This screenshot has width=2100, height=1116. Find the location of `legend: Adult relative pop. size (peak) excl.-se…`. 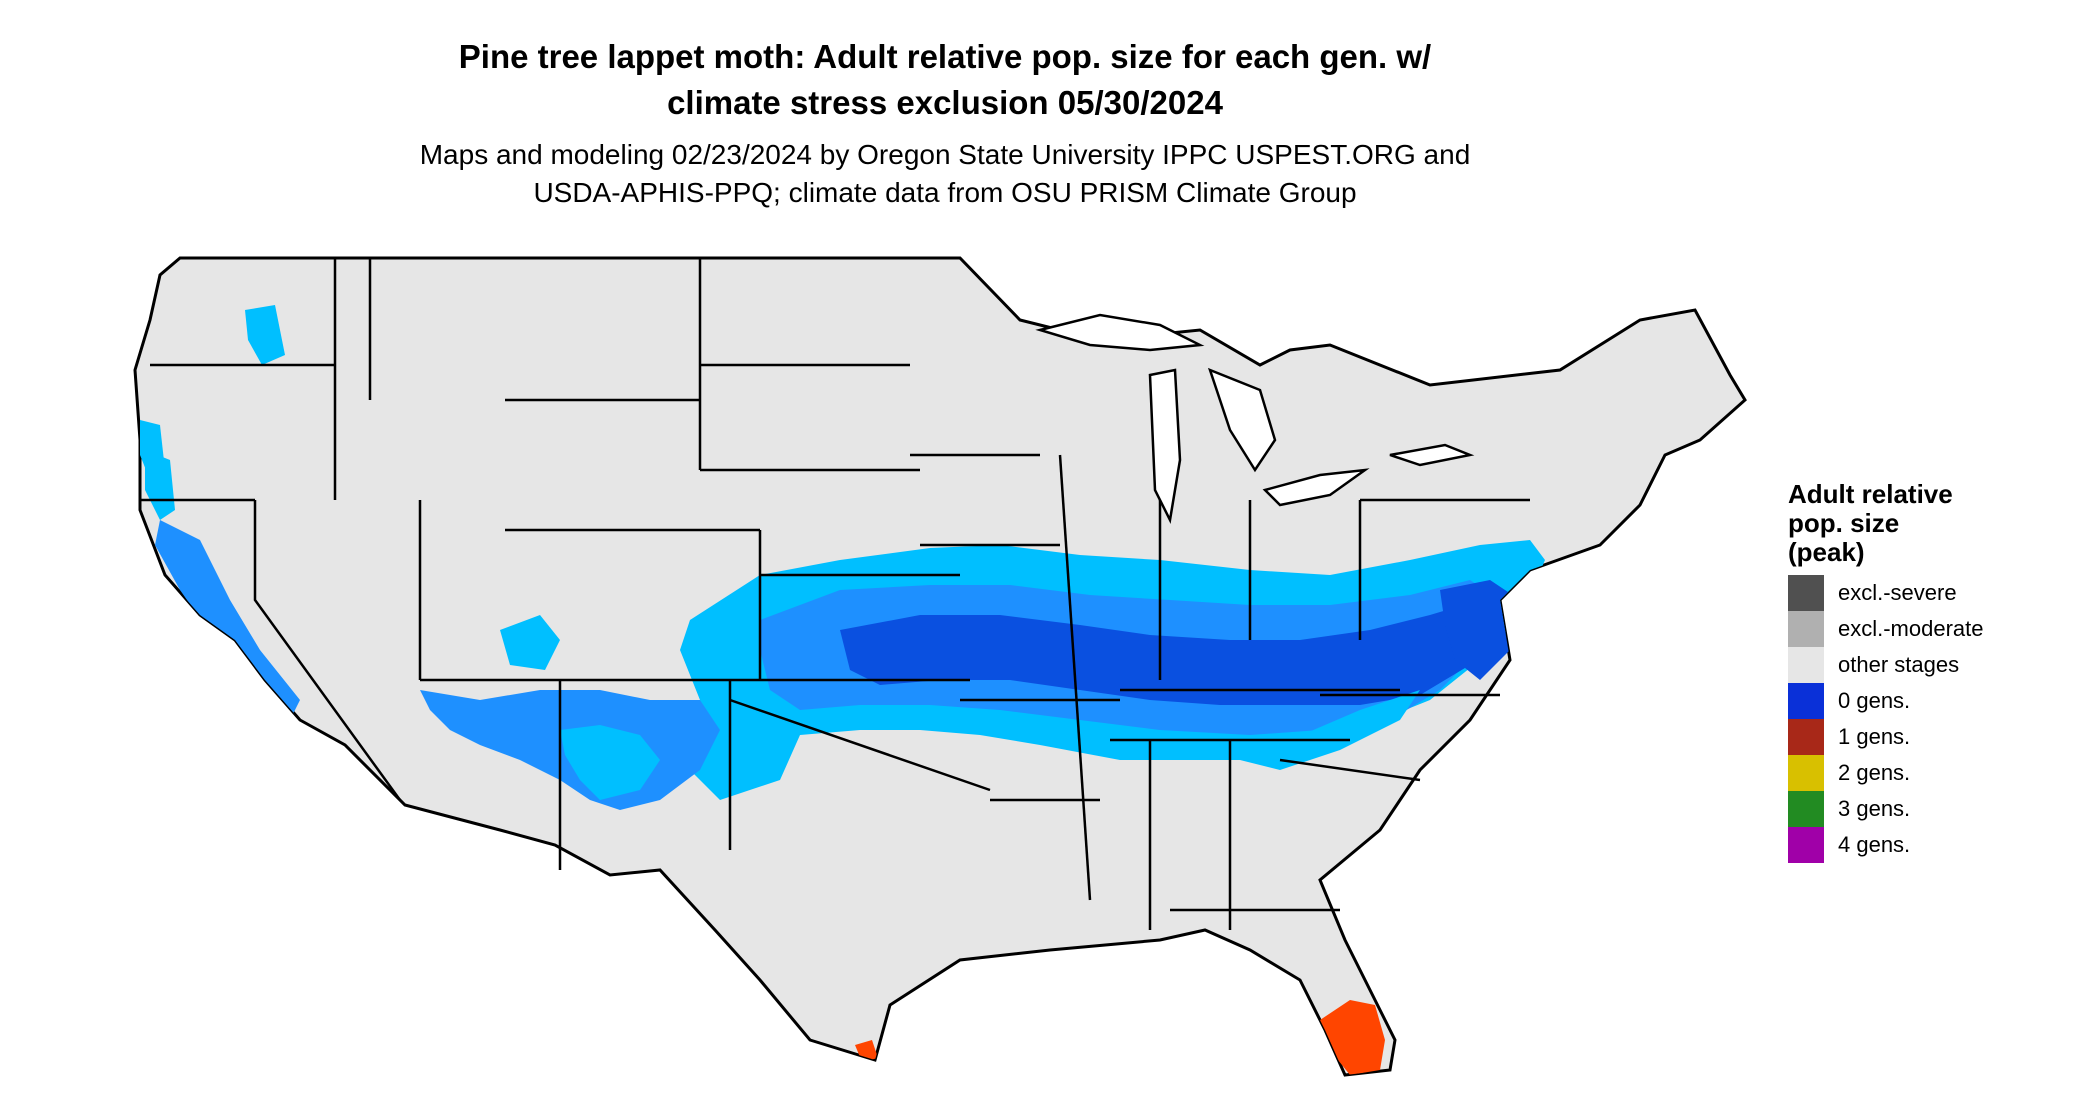

legend: Adult relative pop. size (peak) excl.-se… is located at coordinates (1886, 671).